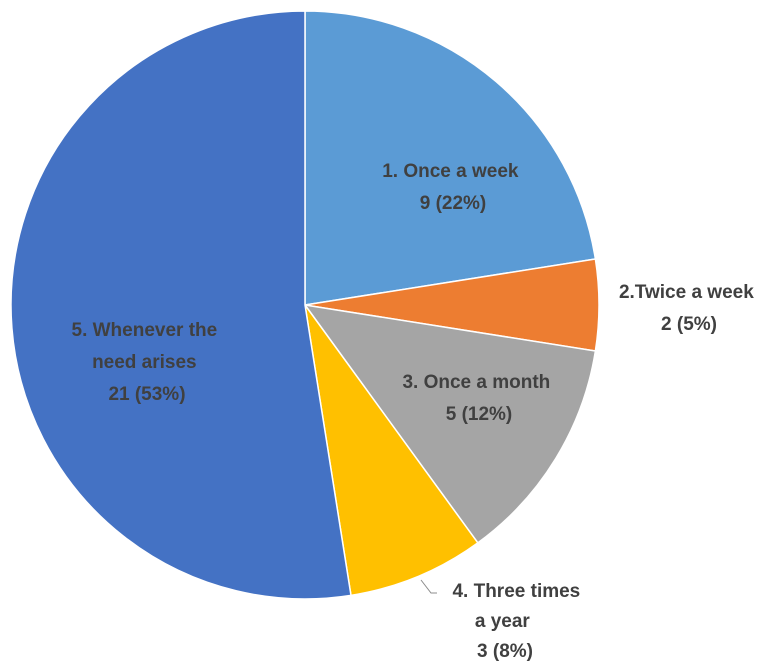 The width and height of the screenshot is (781, 664). What do you see at coordinates (144, 362) in the screenshot?
I see `data-label-line: need arises` at bounding box center [144, 362].